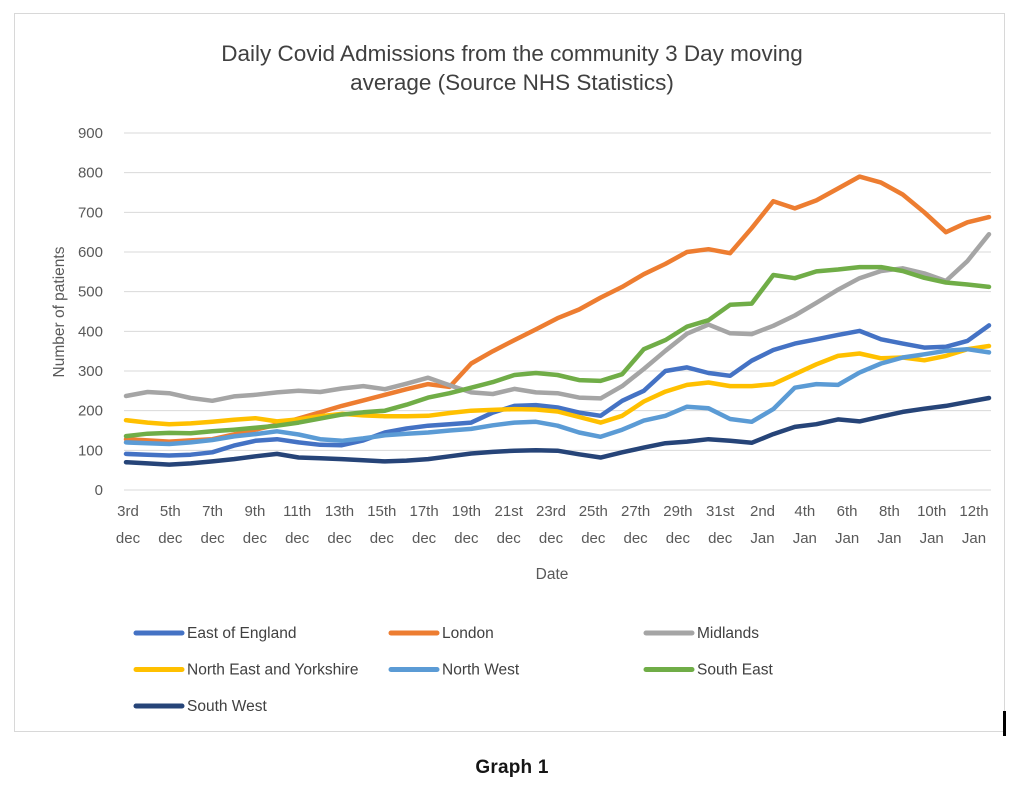  What do you see at coordinates (466, 511) in the screenshot?
I see `x-tick-label-day: 19th` at bounding box center [466, 511].